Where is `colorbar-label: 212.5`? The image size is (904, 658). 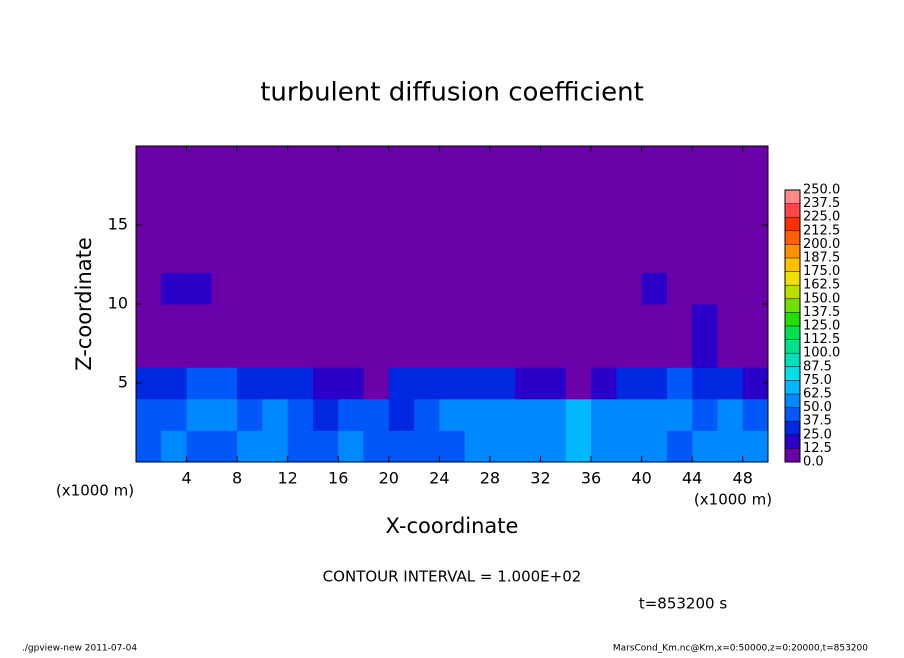 colorbar-label: 212.5 is located at coordinates (821, 230).